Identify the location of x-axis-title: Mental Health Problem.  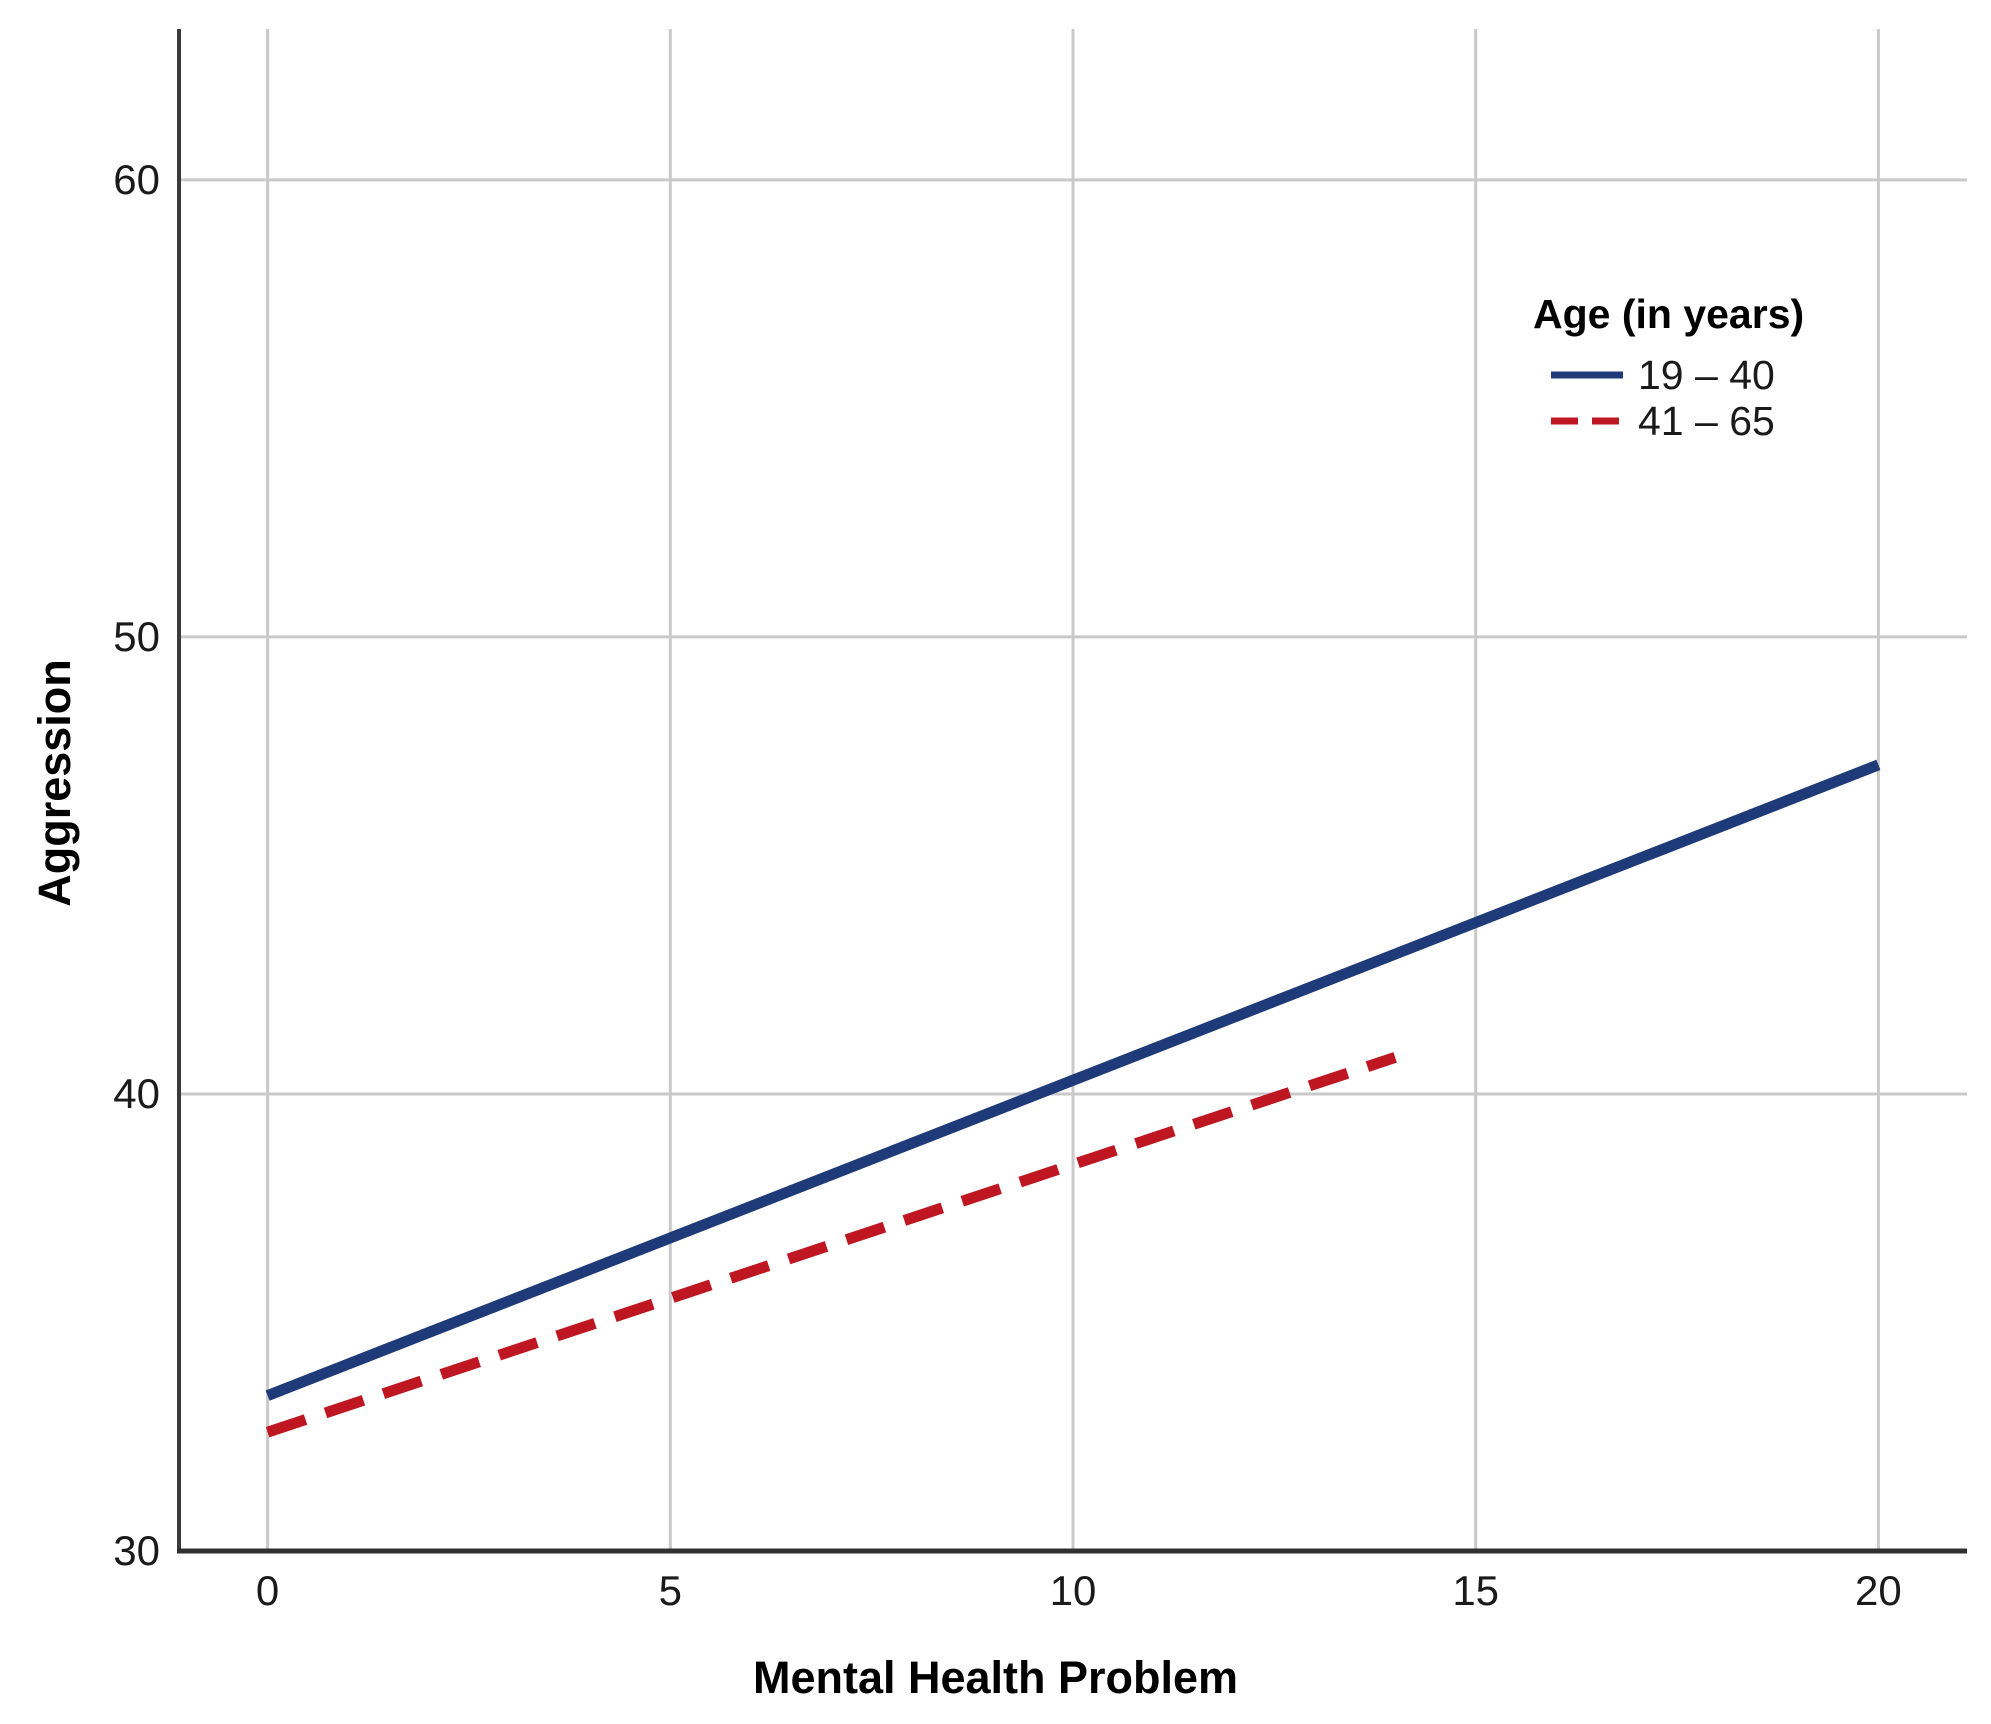
(995, 1677).